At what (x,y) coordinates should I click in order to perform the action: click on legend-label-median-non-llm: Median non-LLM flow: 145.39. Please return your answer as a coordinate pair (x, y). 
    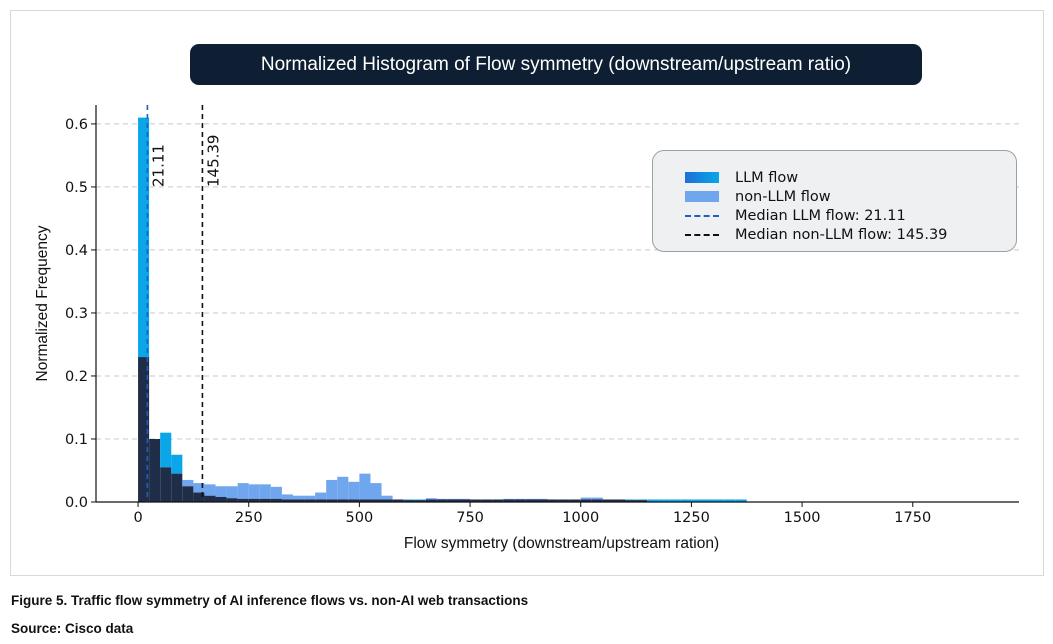
    Looking at the image, I should click on (841, 234).